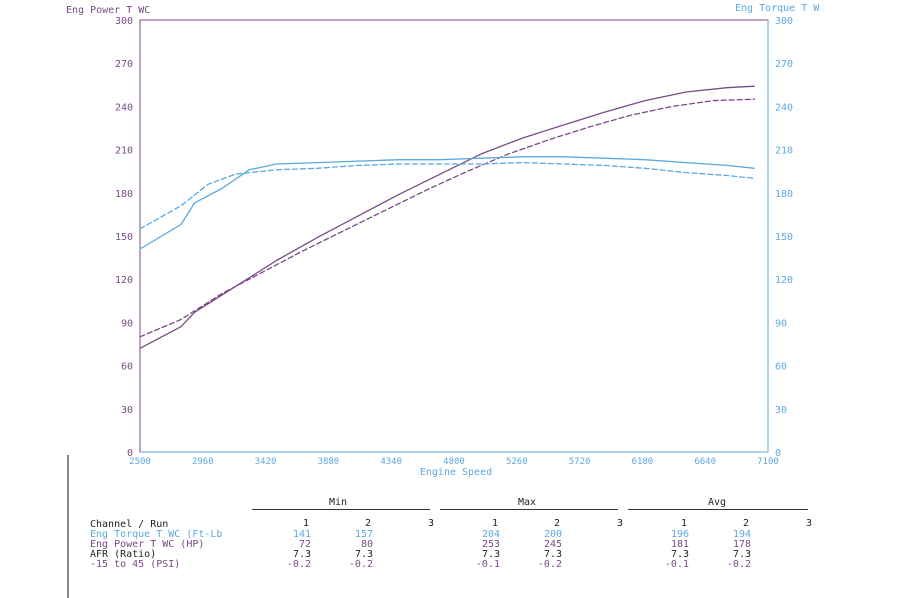 This screenshot has height=598, width=904. I want to click on left-tick-label: 60, so click(127, 367).